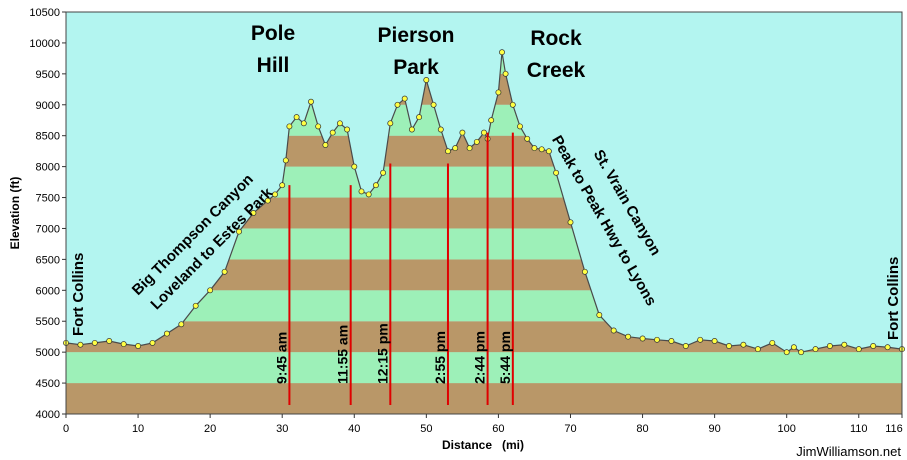  I want to click on x-tick-label: 110, so click(859, 429).